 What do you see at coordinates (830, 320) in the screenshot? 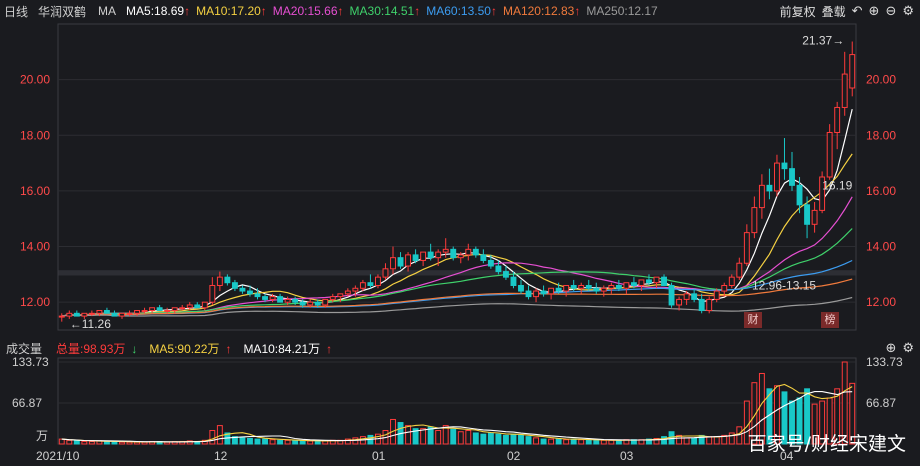
I see `ranking-badge: 榜` at bounding box center [830, 320].